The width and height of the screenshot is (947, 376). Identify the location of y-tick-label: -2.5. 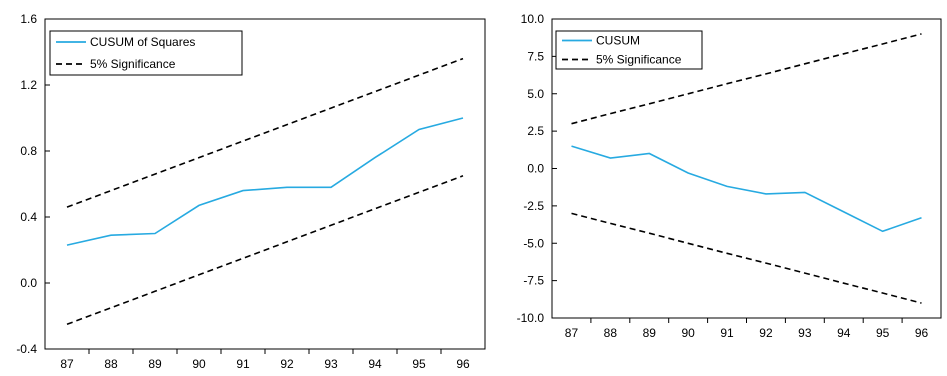
(533, 206).